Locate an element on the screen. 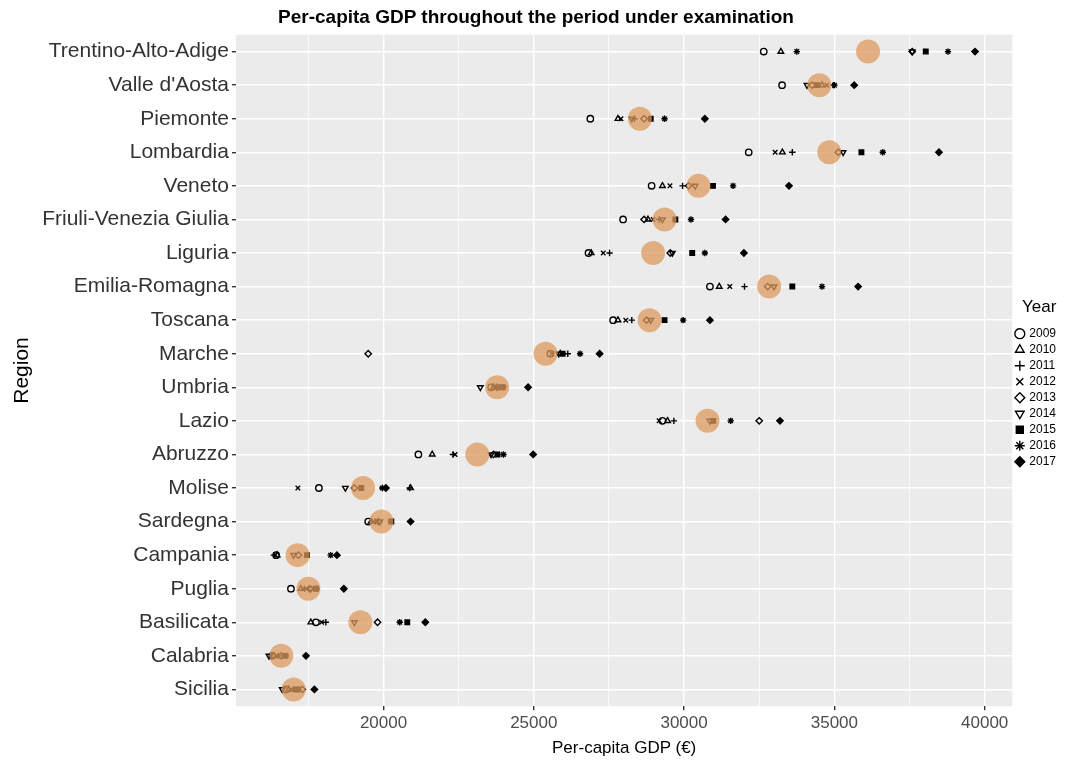 This screenshot has height=767, width=1070. y-tick-label: Molise is located at coordinates (198, 486).